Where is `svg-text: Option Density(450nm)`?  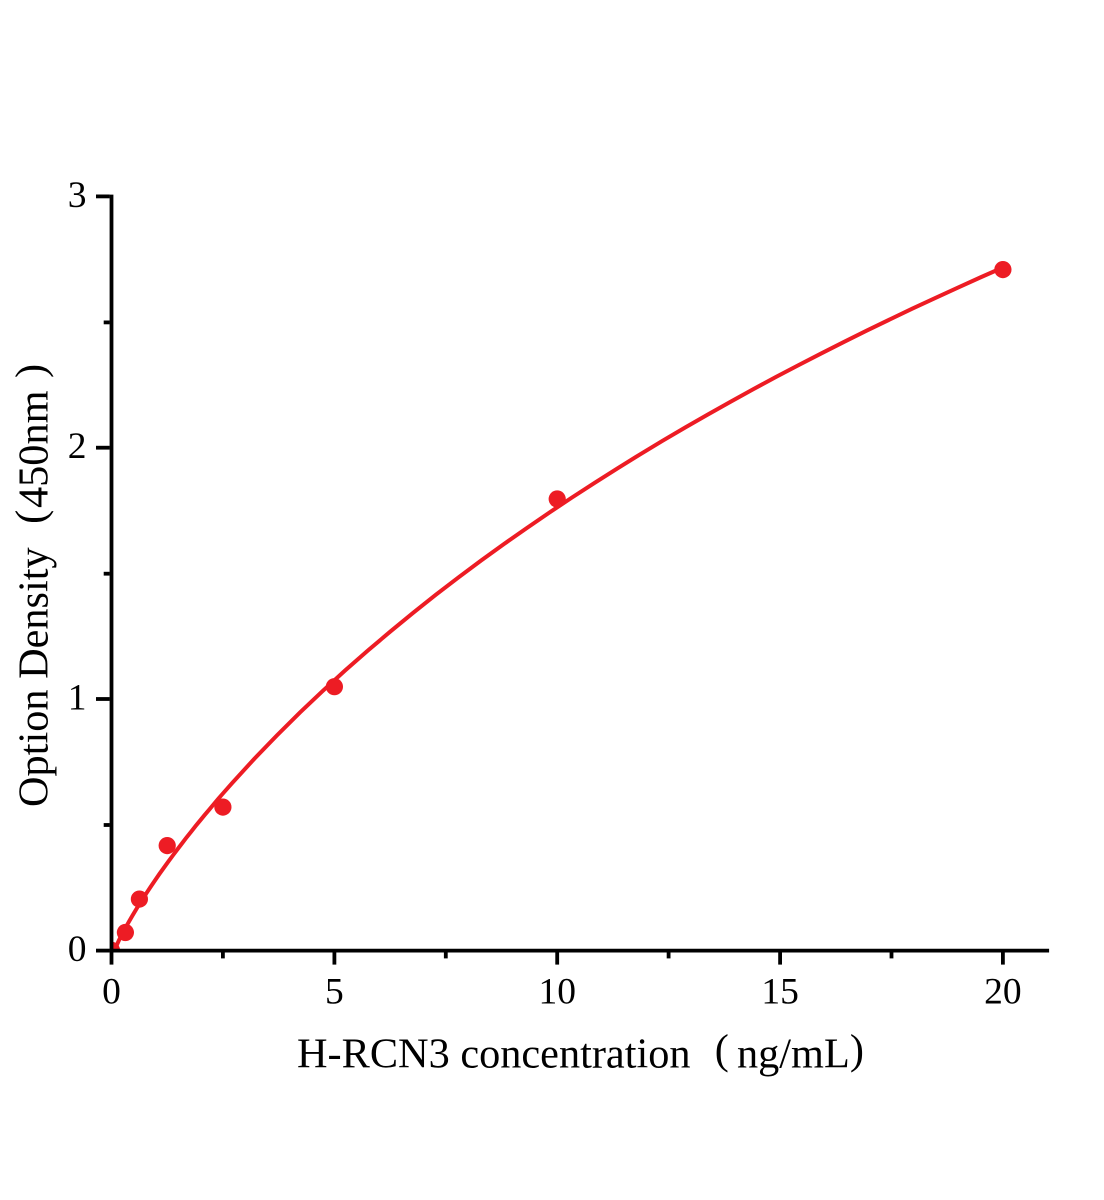
svg-text: Option Density(450nm) is located at coordinates (33, 585).